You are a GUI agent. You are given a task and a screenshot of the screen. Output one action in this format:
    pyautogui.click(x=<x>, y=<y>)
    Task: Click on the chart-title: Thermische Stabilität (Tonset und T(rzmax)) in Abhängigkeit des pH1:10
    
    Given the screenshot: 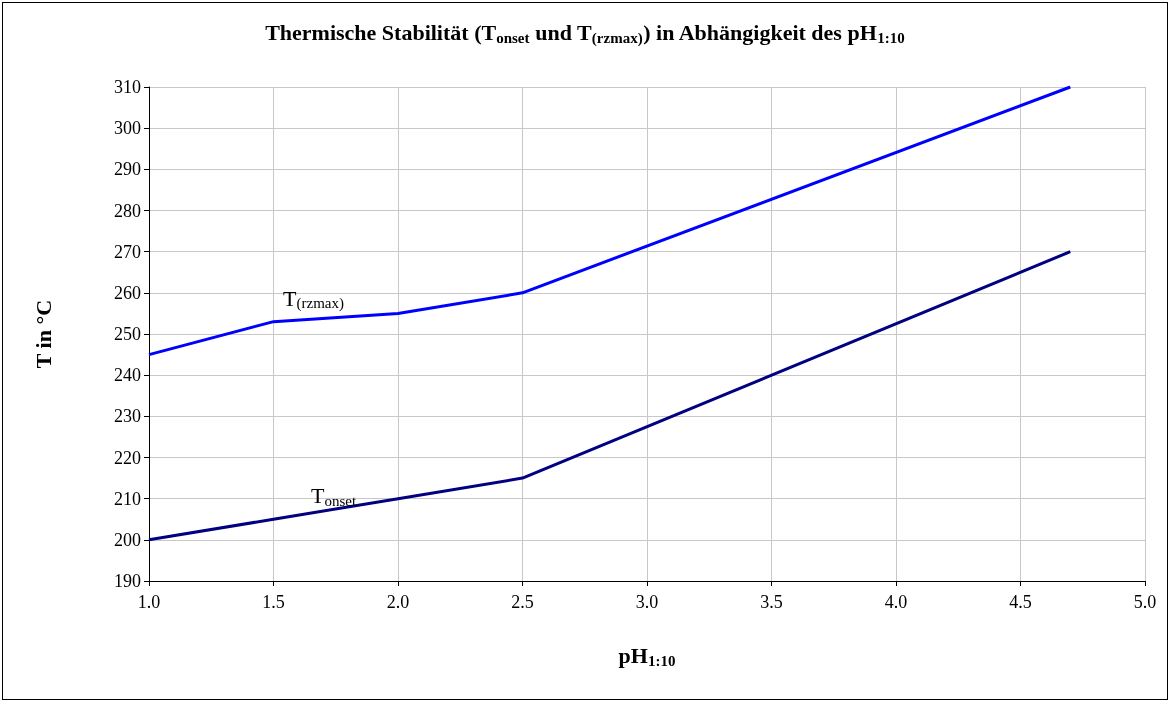 What is the action you would take?
    pyautogui.click(x=585, y=33)
    